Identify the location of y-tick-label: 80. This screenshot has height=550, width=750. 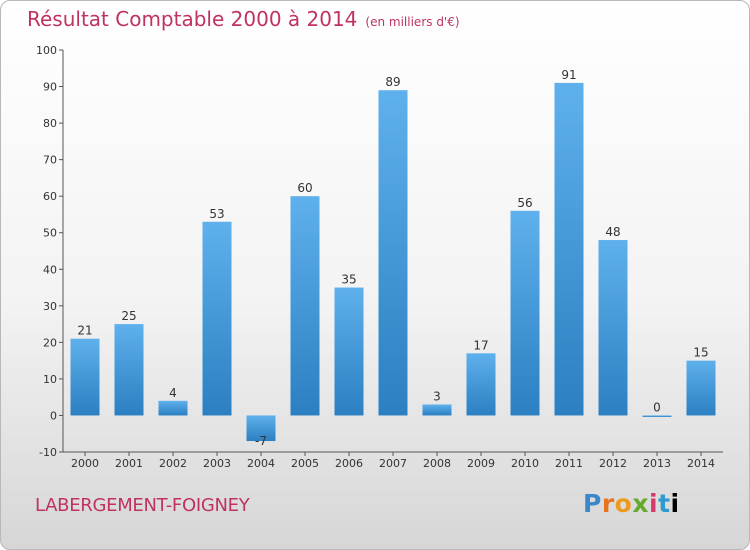
(50, 123).